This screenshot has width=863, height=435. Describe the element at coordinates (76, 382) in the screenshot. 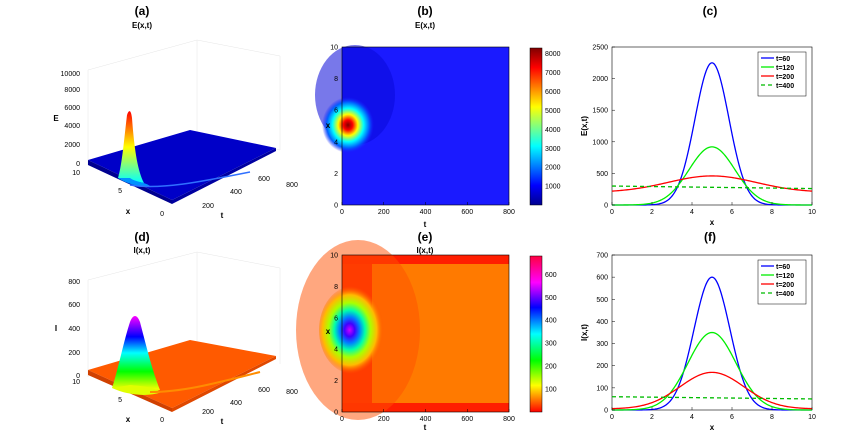

I see `svg-text: 10` at that location.